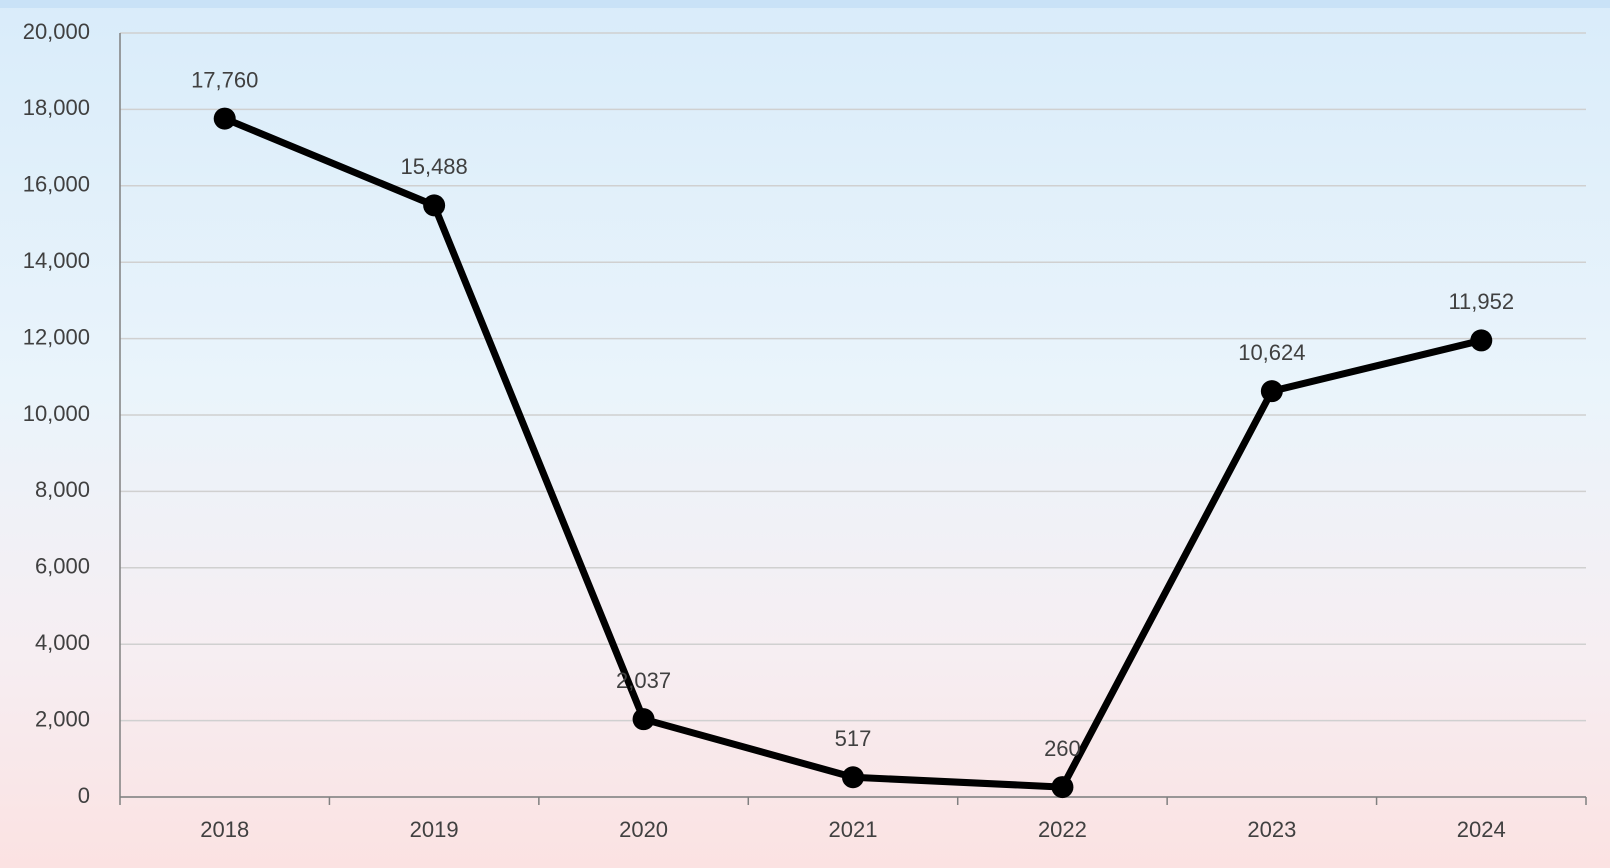 This screenshot has width=1610, height=868. I want to click on x-tick-label: 2024, so click(1481, 829).